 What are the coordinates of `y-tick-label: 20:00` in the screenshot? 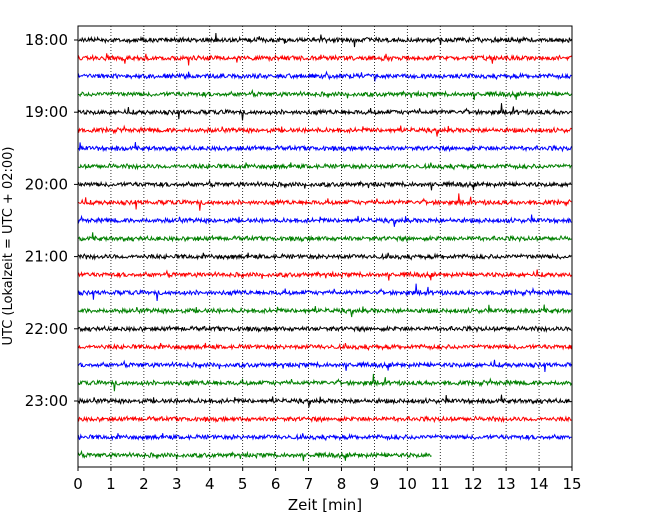 It's located at (46, 184).